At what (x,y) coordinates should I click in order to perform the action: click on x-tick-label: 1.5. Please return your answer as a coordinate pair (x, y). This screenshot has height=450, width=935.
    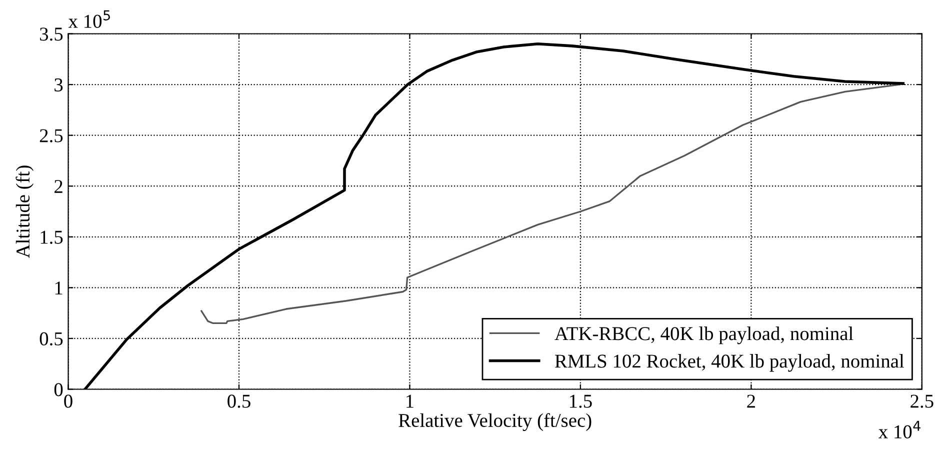
    Looking at the image, I should click on (581, 401).